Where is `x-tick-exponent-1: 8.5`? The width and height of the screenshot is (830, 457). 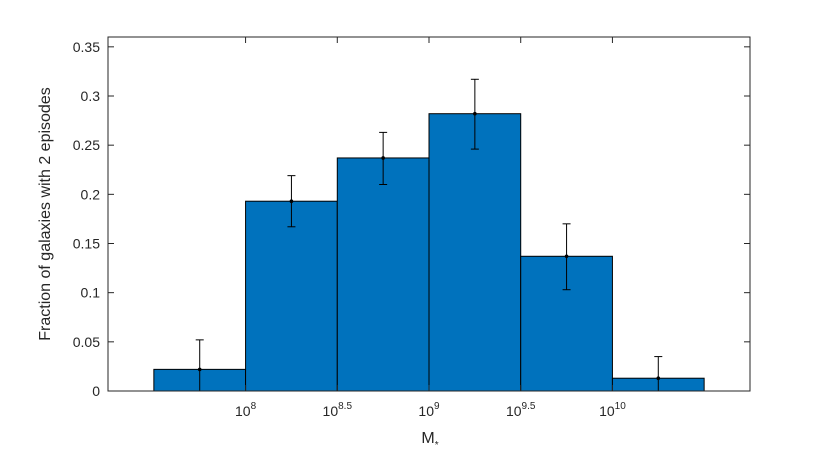 x-tick-exponent-1: 8.5 is located at coordinates (345, 406).